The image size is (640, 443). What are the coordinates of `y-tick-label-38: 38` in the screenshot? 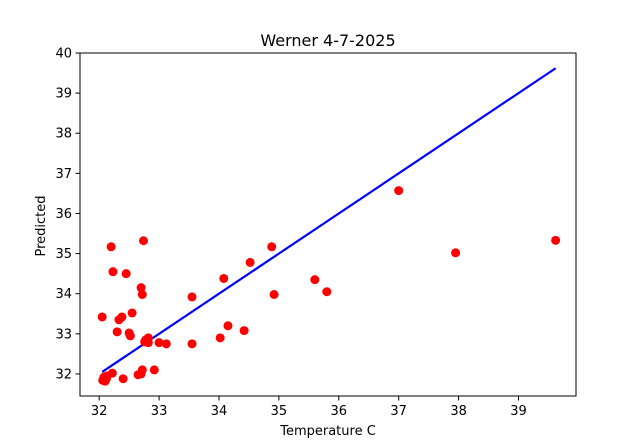 It's located at (63, 134).